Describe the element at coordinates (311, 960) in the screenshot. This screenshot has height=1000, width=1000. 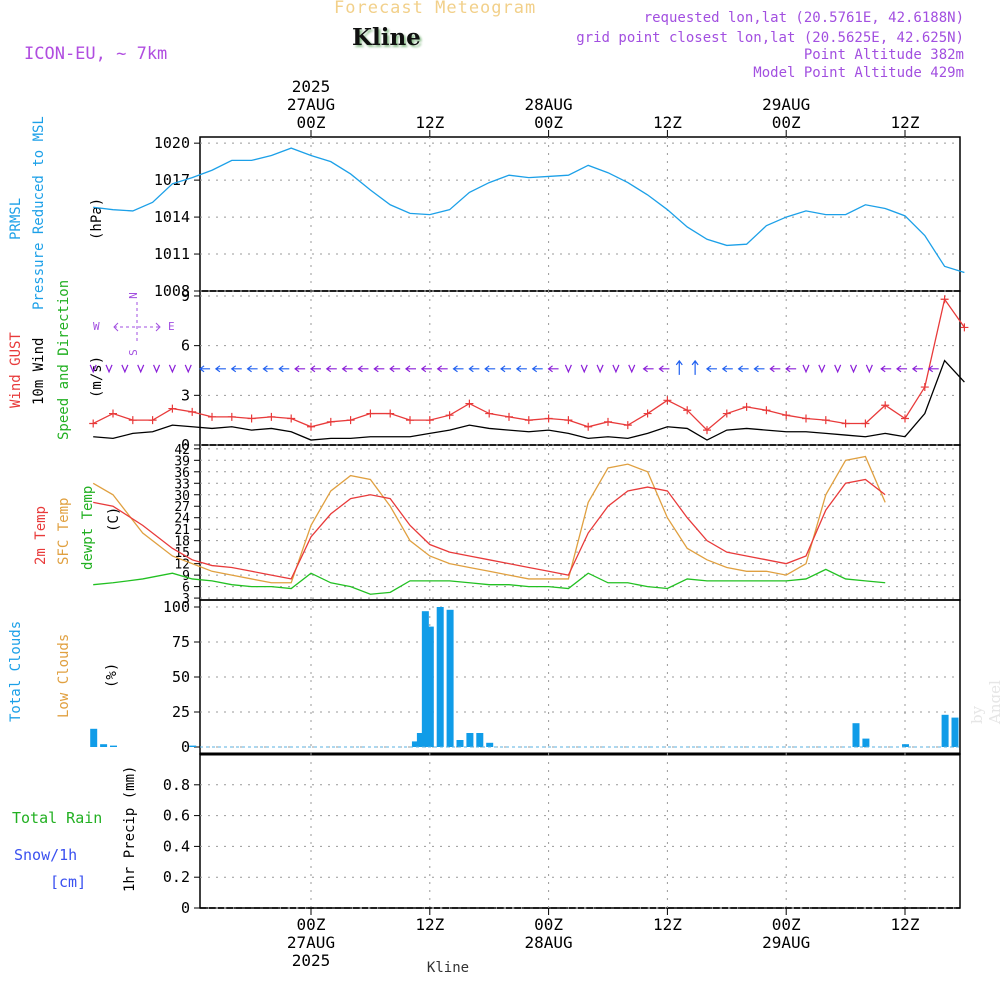
I see `time-label-bottom: 2025` at that location.